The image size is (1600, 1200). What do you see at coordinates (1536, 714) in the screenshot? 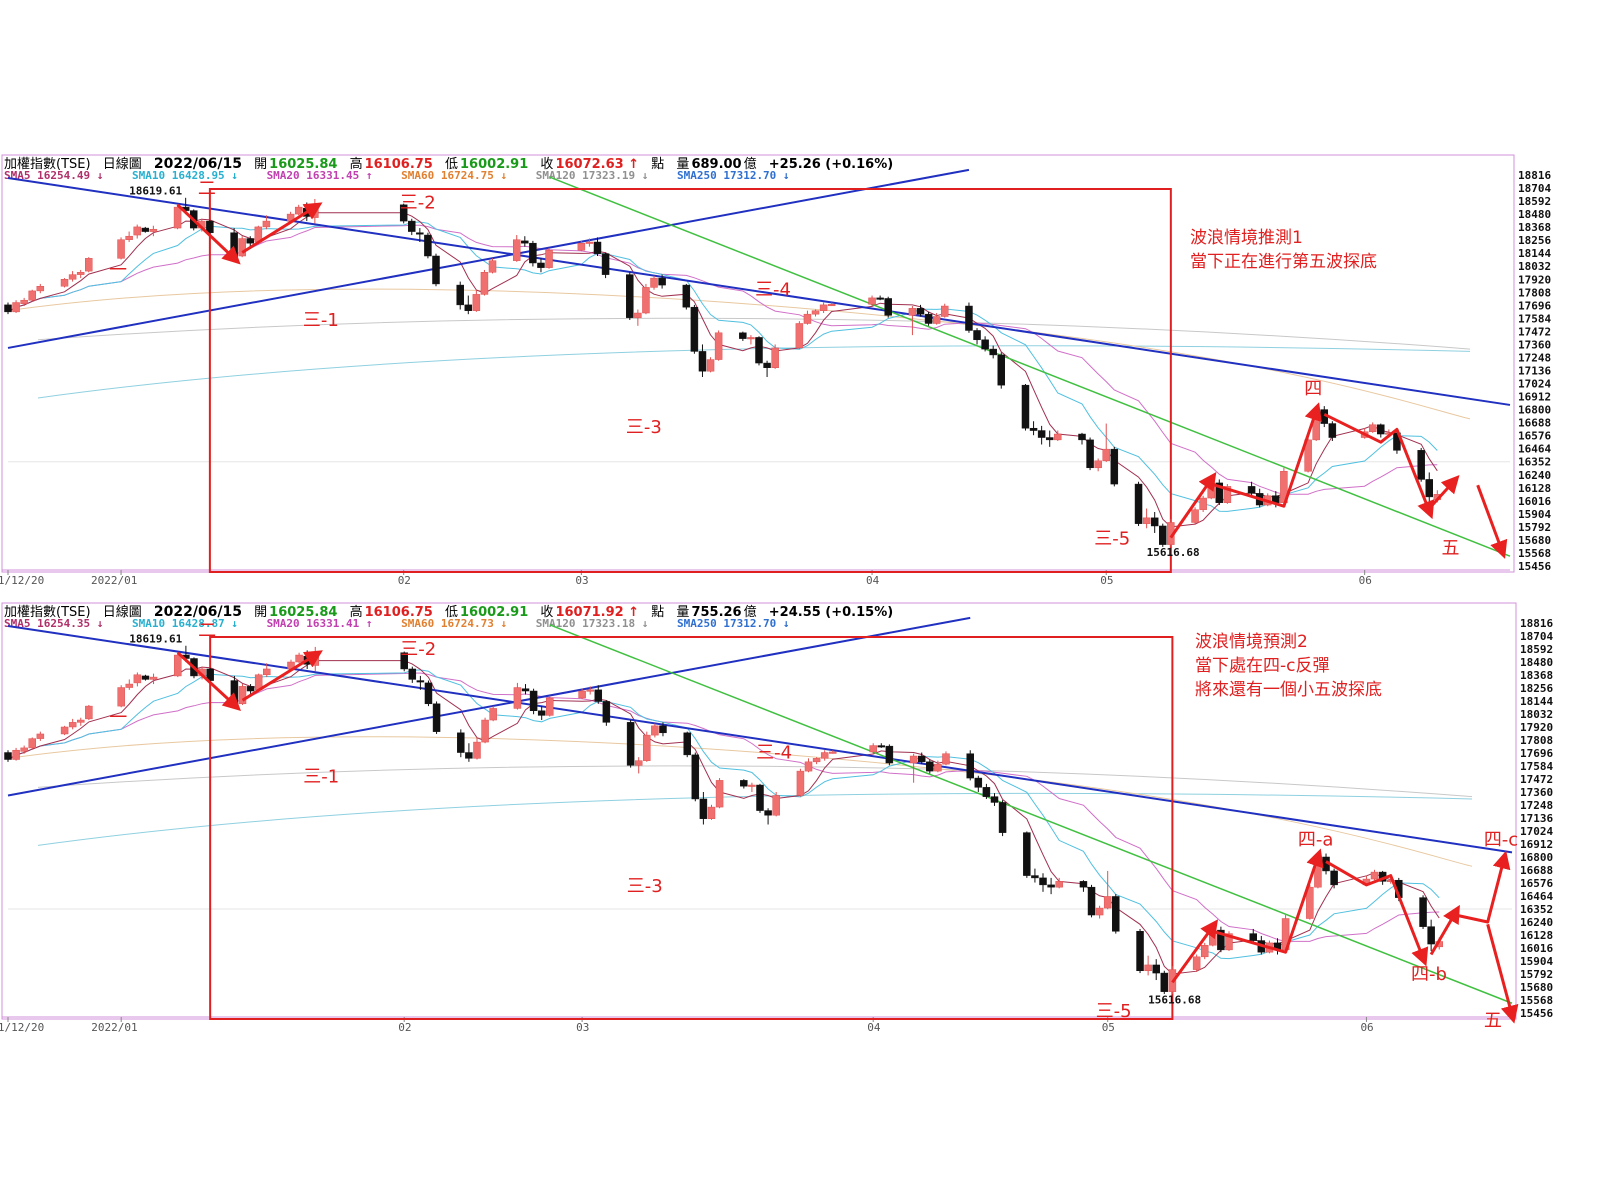
I see `y-tick-label: 18032` at bounding box center [1536, 714].